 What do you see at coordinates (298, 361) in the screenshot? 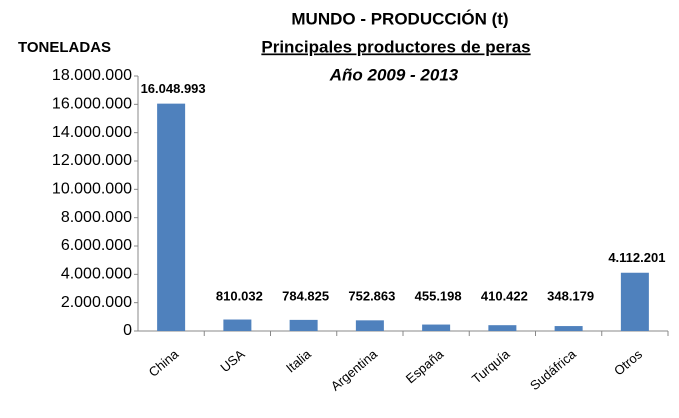
I see `x-tick-label: Italia` at bounding box center [298, 361].